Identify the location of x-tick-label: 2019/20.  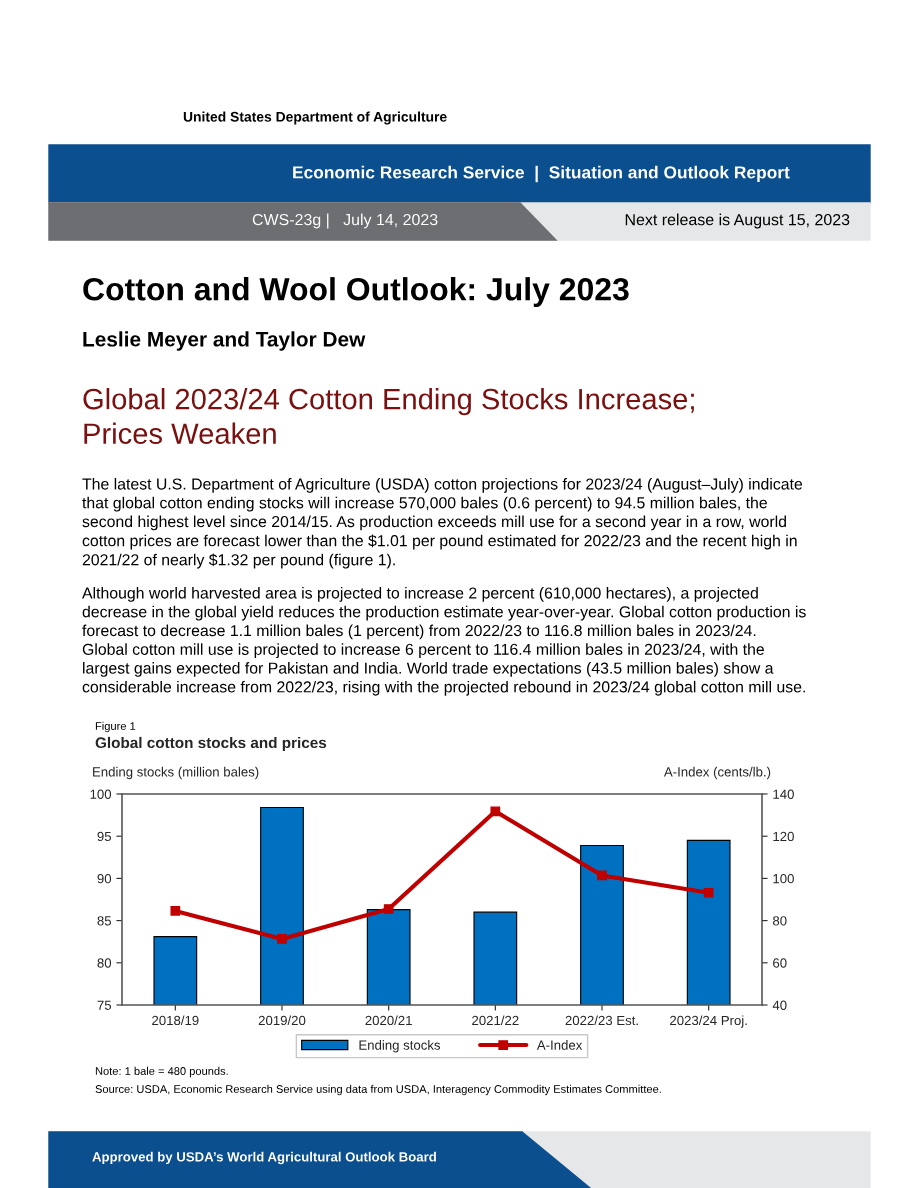
(282, 1020).